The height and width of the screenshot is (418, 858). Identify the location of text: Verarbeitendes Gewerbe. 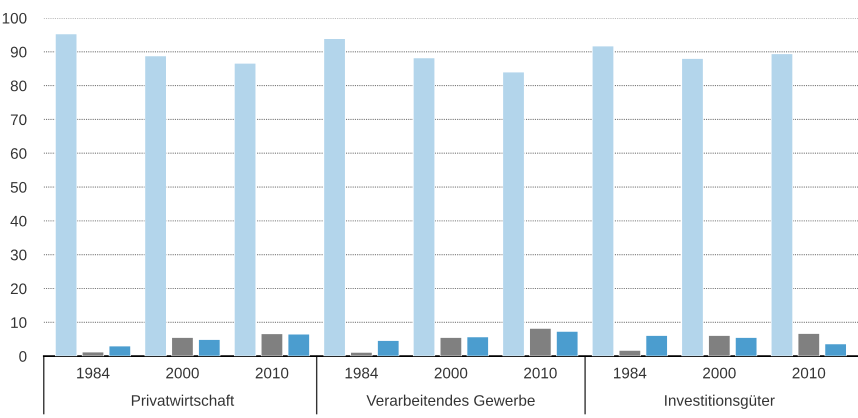
(450, 400).